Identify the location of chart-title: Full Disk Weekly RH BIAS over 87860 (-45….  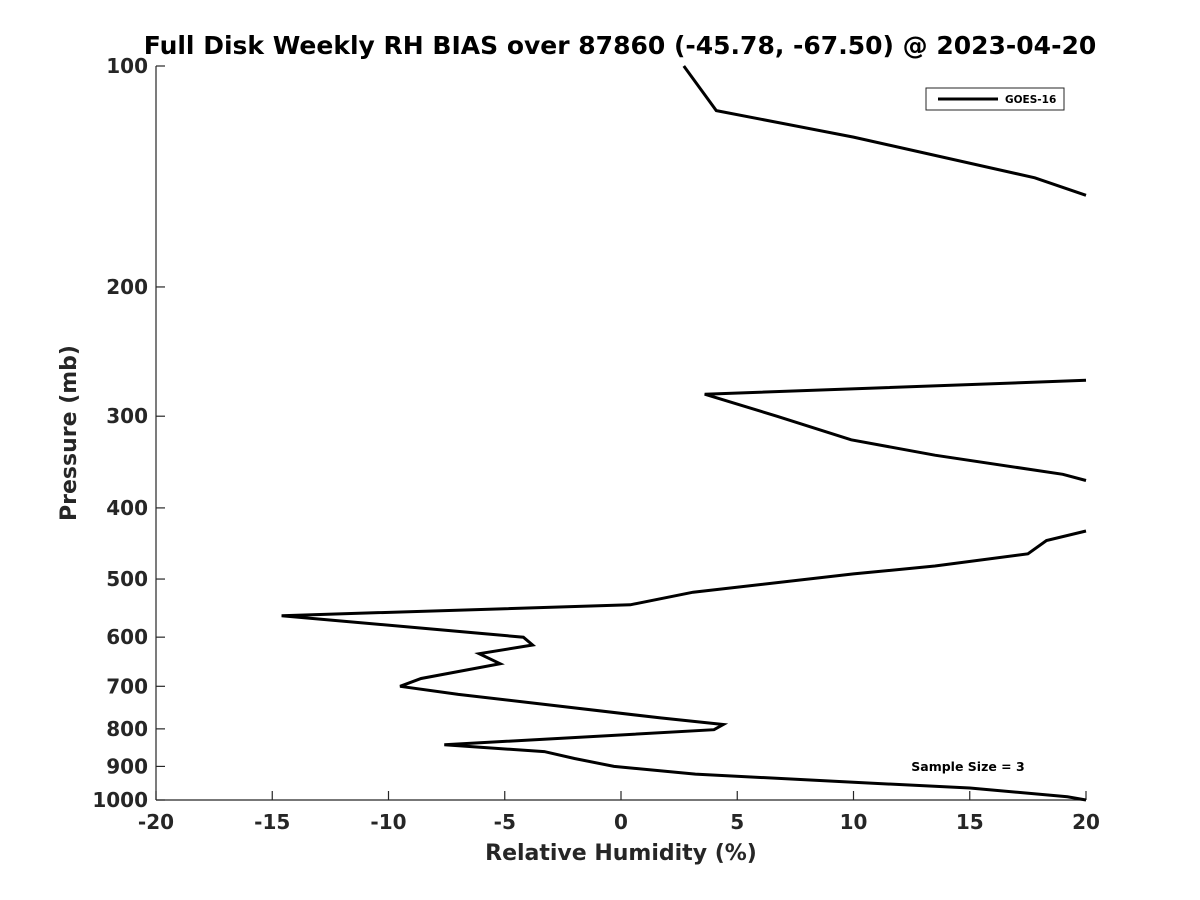
(620, 45).